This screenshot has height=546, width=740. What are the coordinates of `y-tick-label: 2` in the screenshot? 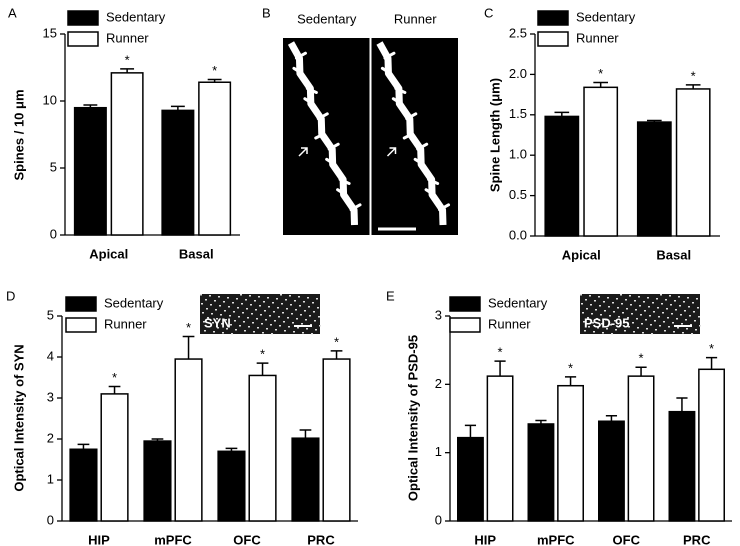 It's located at (438, 383).